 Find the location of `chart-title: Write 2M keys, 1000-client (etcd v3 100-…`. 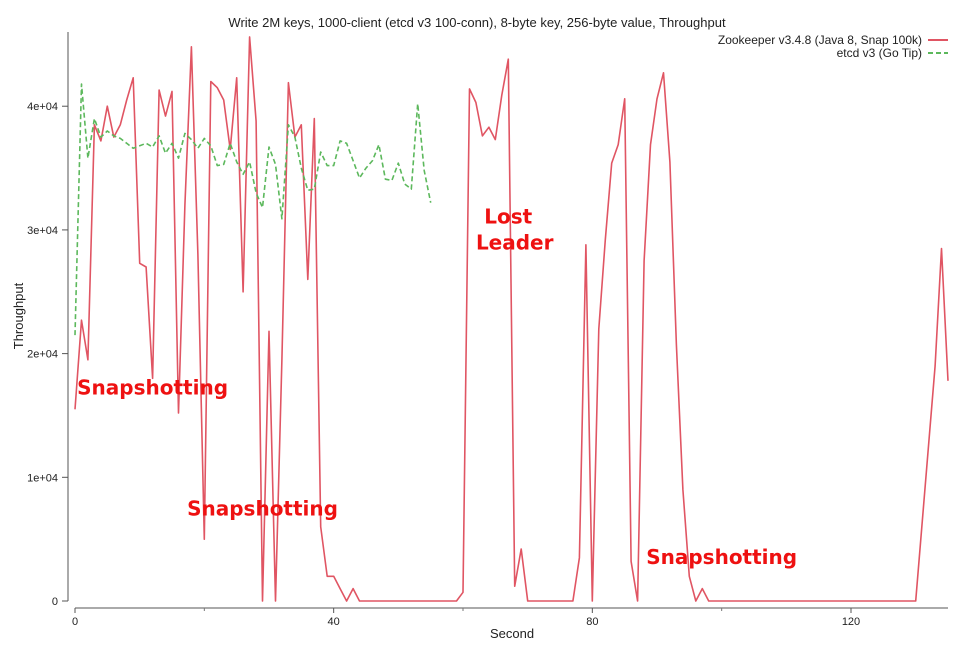

chart-title: Write 2M keys, 1000-client (etcd v3 100-… is located at coordinates (477, 22).